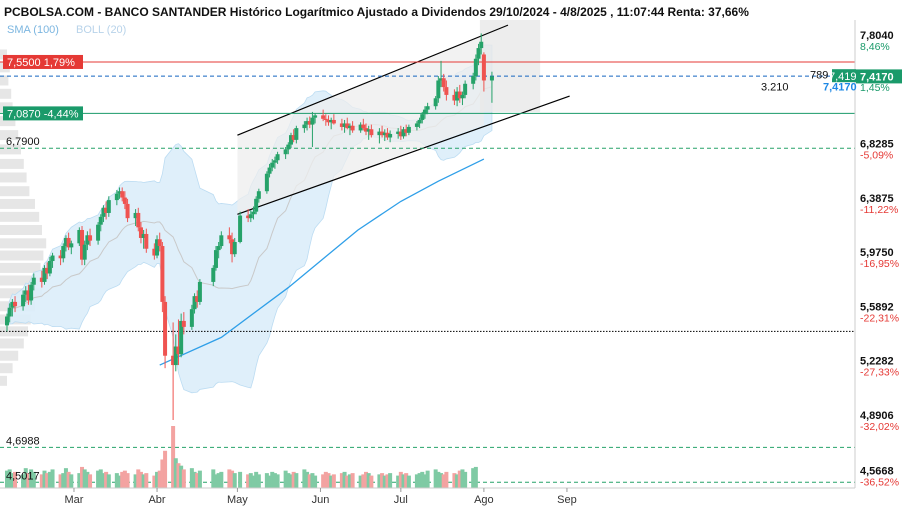 The height and width of the screenshot is (517, 911). Describe the element at coordinates (877, 307) in the screenshot. I see `y-tick-label: 5,5892` at that location.